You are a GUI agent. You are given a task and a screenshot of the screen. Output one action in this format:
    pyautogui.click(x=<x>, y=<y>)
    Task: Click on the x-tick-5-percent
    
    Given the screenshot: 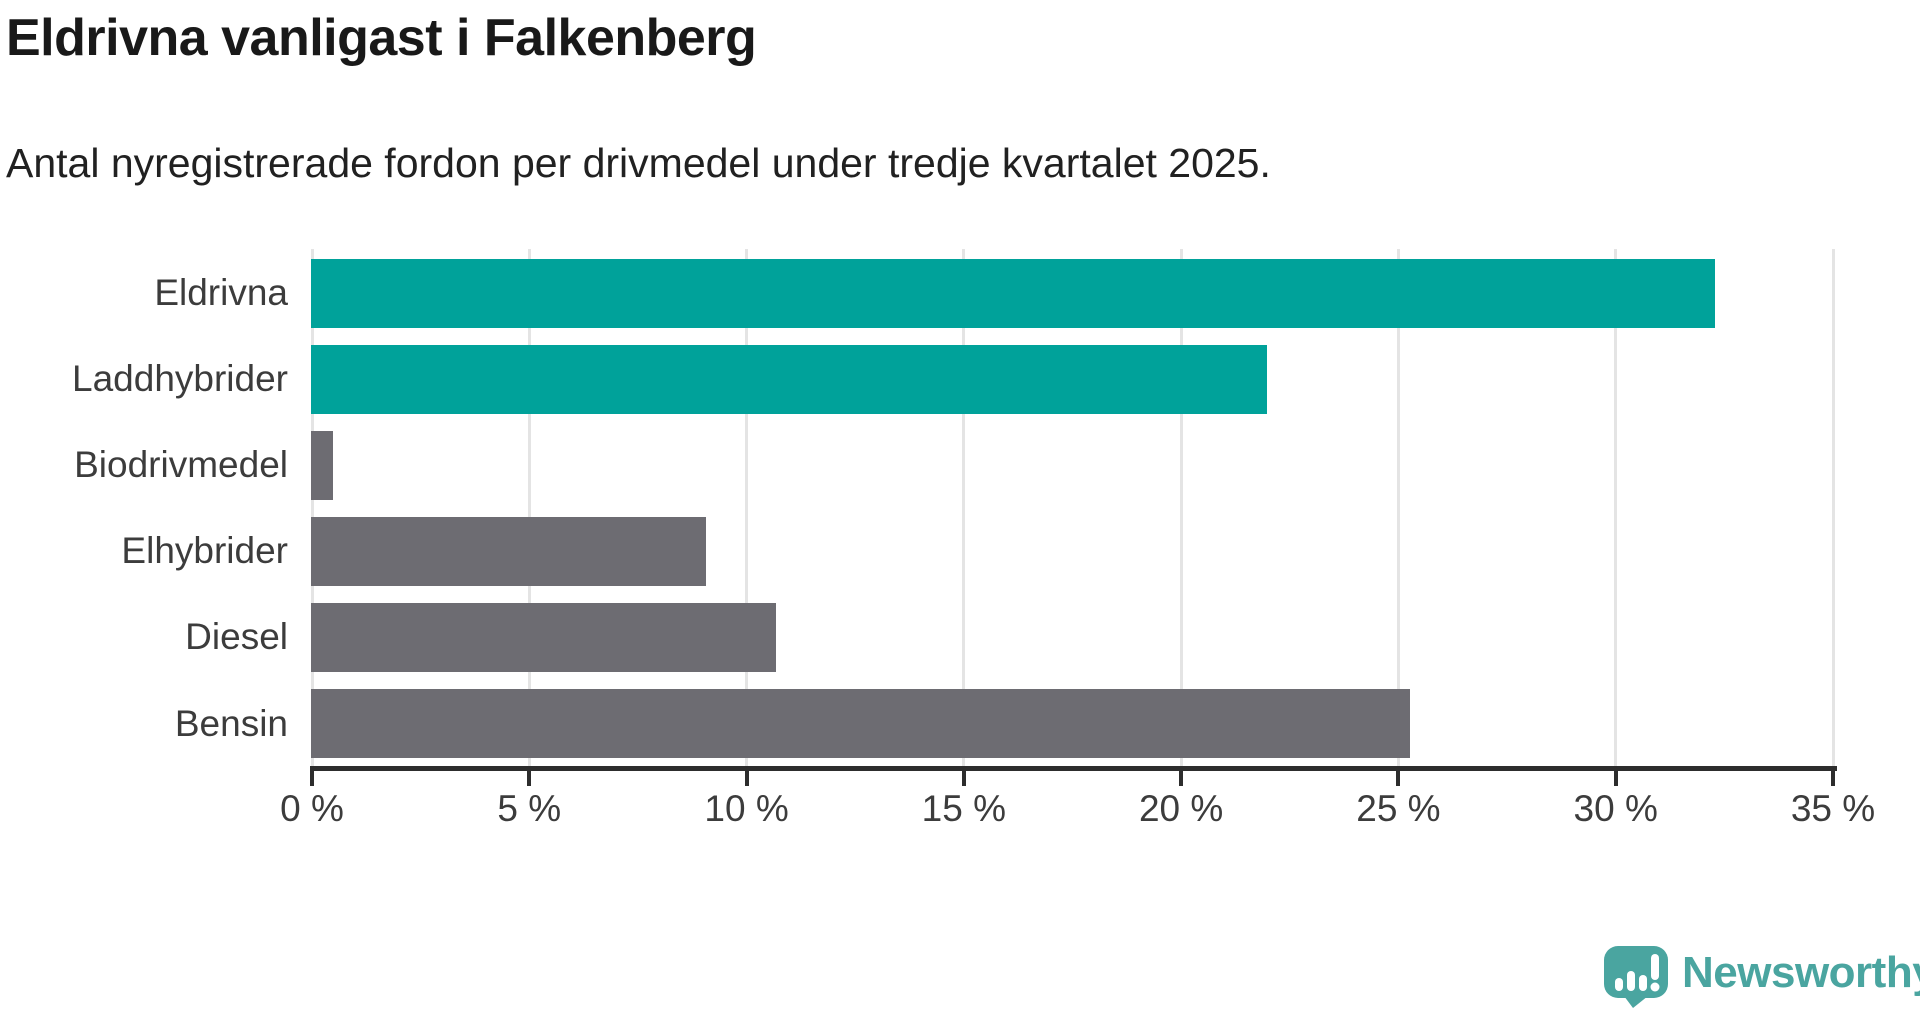 What is the action you would take?
    pyautogui.click(x=529, y=778)
    